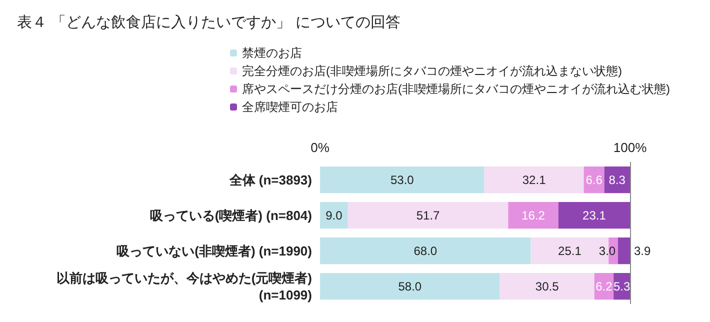 The image size is (710, 322). What do you see at coordinates (270, 180) in the screenshot?
I see `y-tick-label: 全体 (n=3893)` at bounding box center [270, 180].